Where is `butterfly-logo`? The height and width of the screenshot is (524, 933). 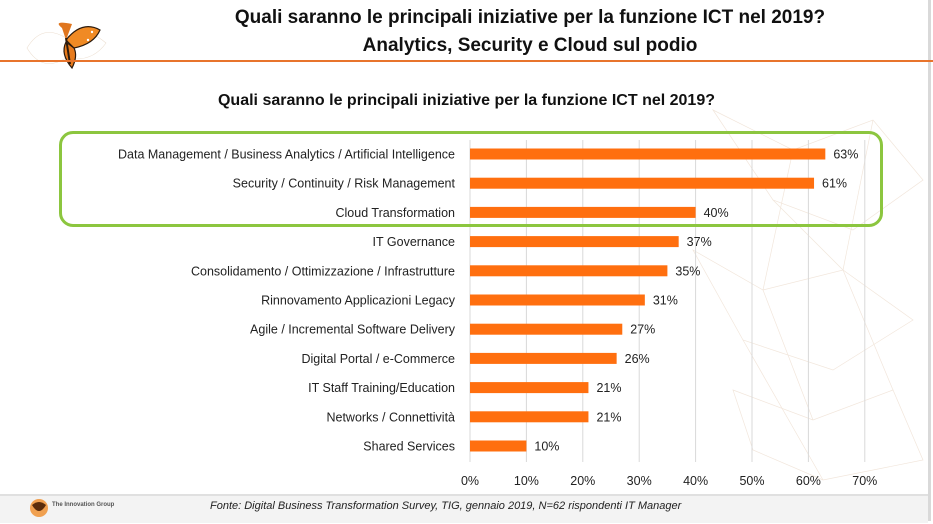
butterfly-logo is located at coordinates (66, 49).